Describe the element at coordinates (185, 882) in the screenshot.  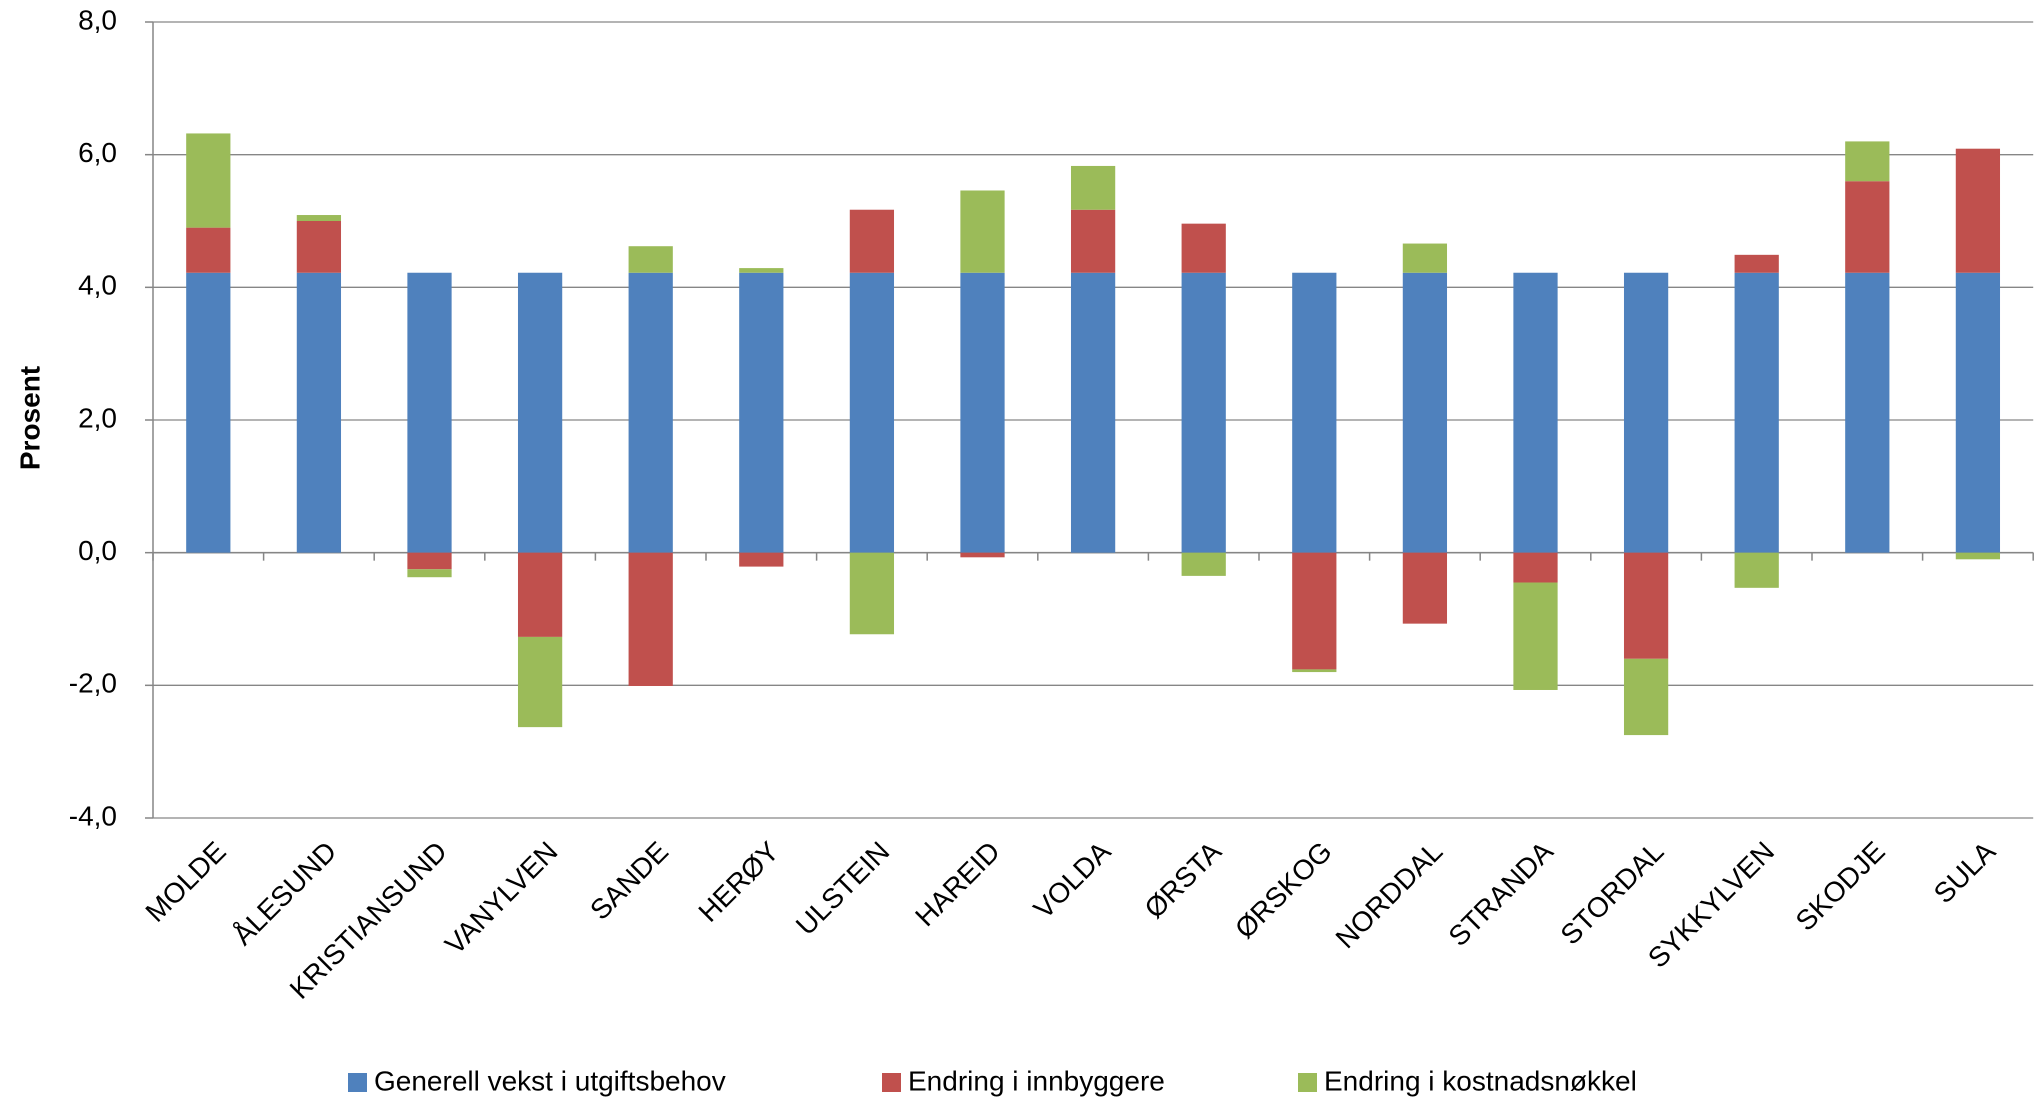
I see `x-tick-label: MOLDE` at that location.